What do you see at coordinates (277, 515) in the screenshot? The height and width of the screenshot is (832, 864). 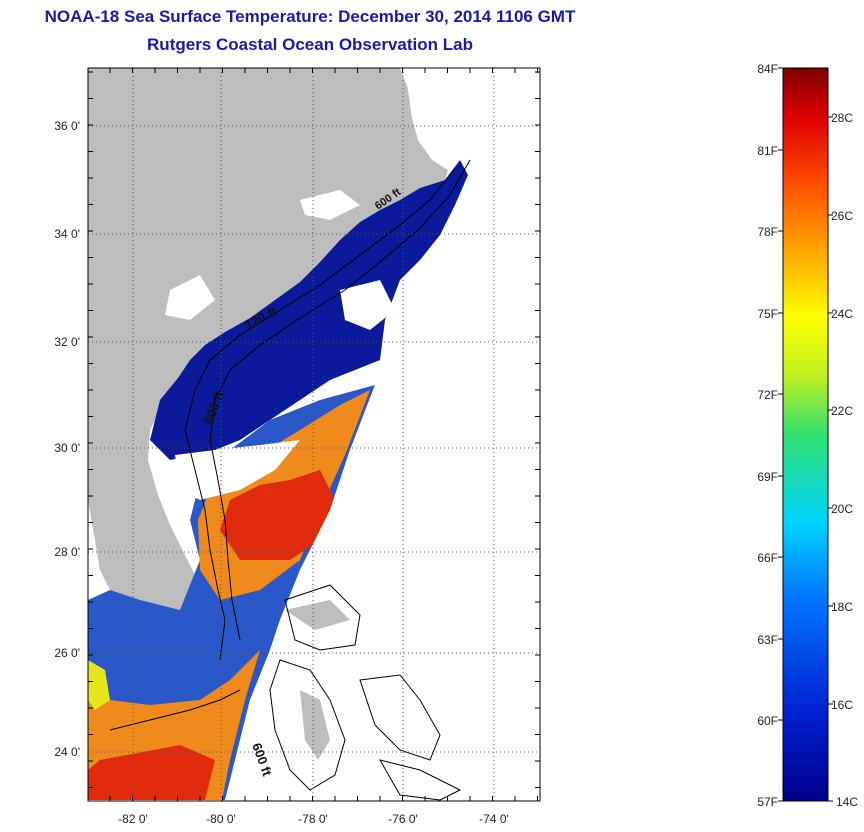 I see `warm-water-red` at bounding box center [277, 515].